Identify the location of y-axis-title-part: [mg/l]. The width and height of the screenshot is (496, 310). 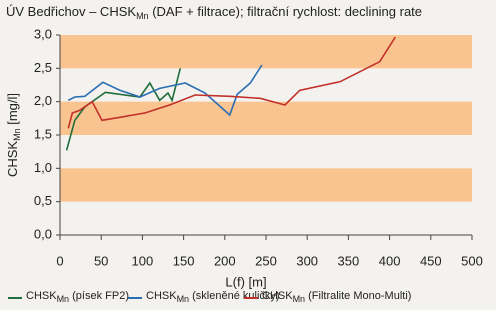
(12, 110).